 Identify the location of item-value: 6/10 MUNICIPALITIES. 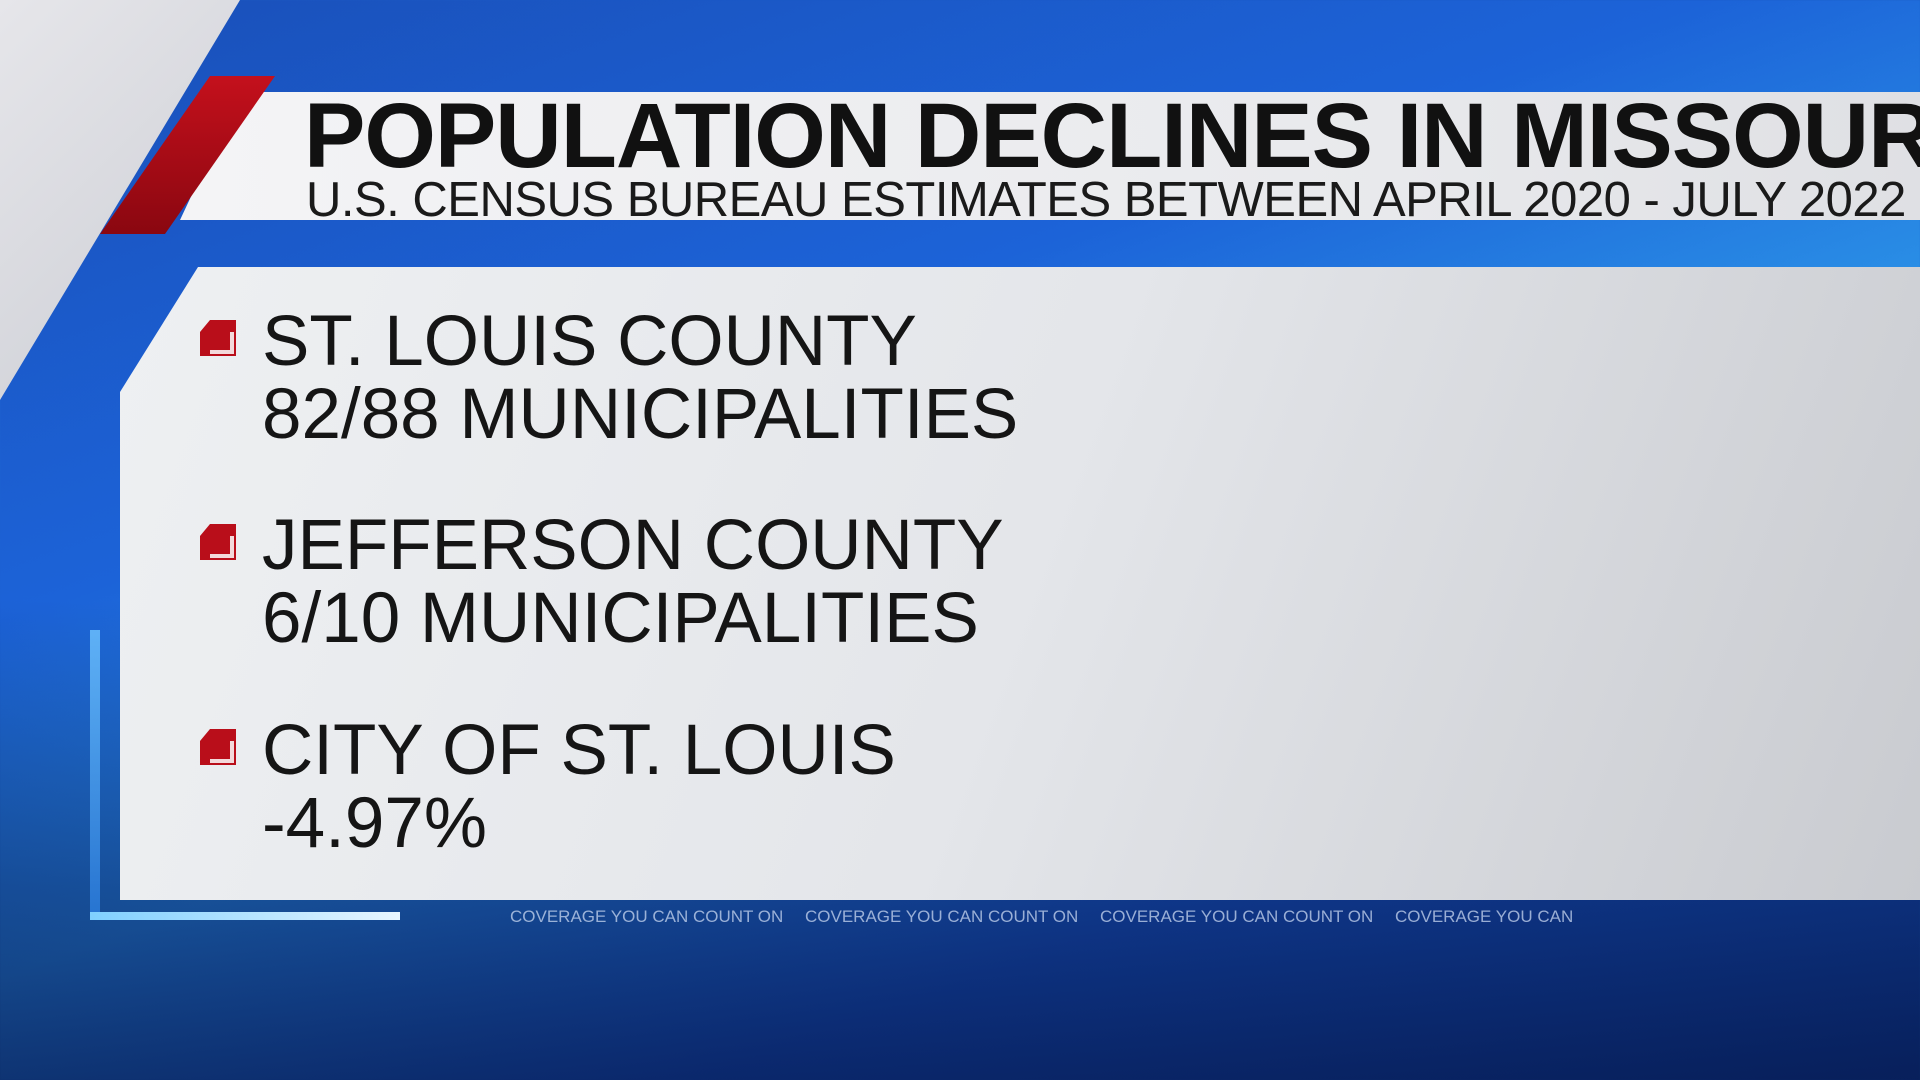
(620, 618).